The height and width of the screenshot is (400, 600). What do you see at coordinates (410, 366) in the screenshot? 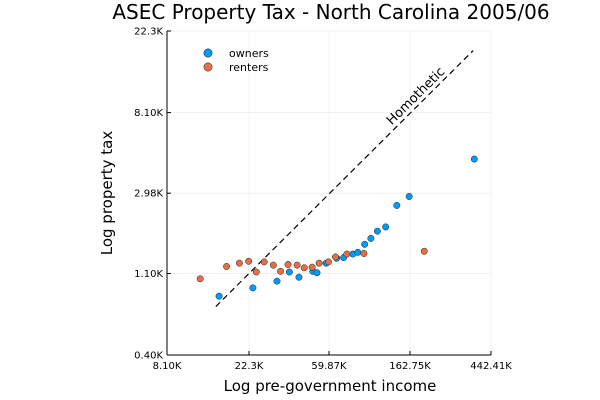
I see `x-tick-label: 162.75K` at bounding box center [410, 366].